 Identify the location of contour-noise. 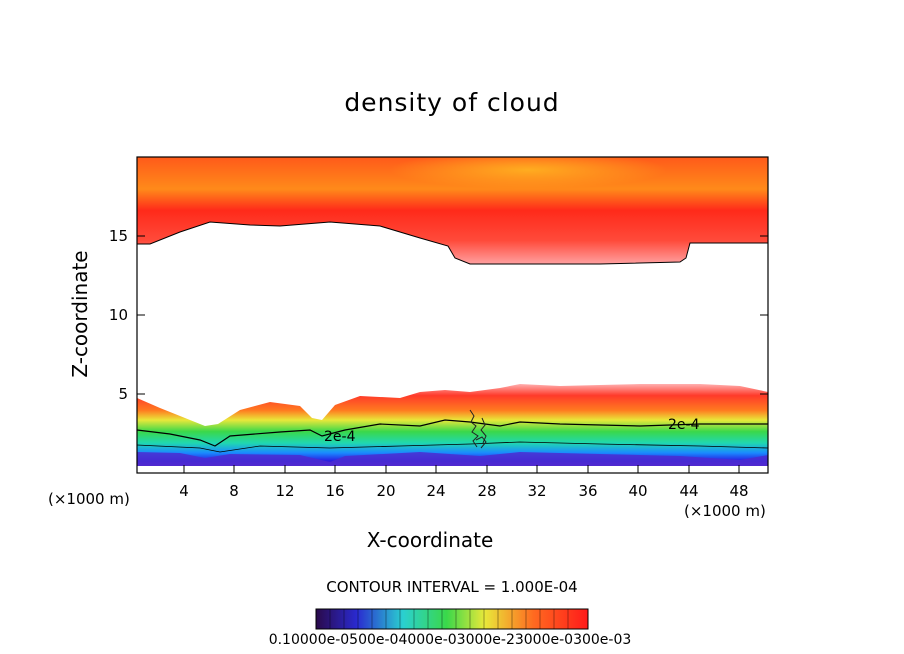
(478, 429).